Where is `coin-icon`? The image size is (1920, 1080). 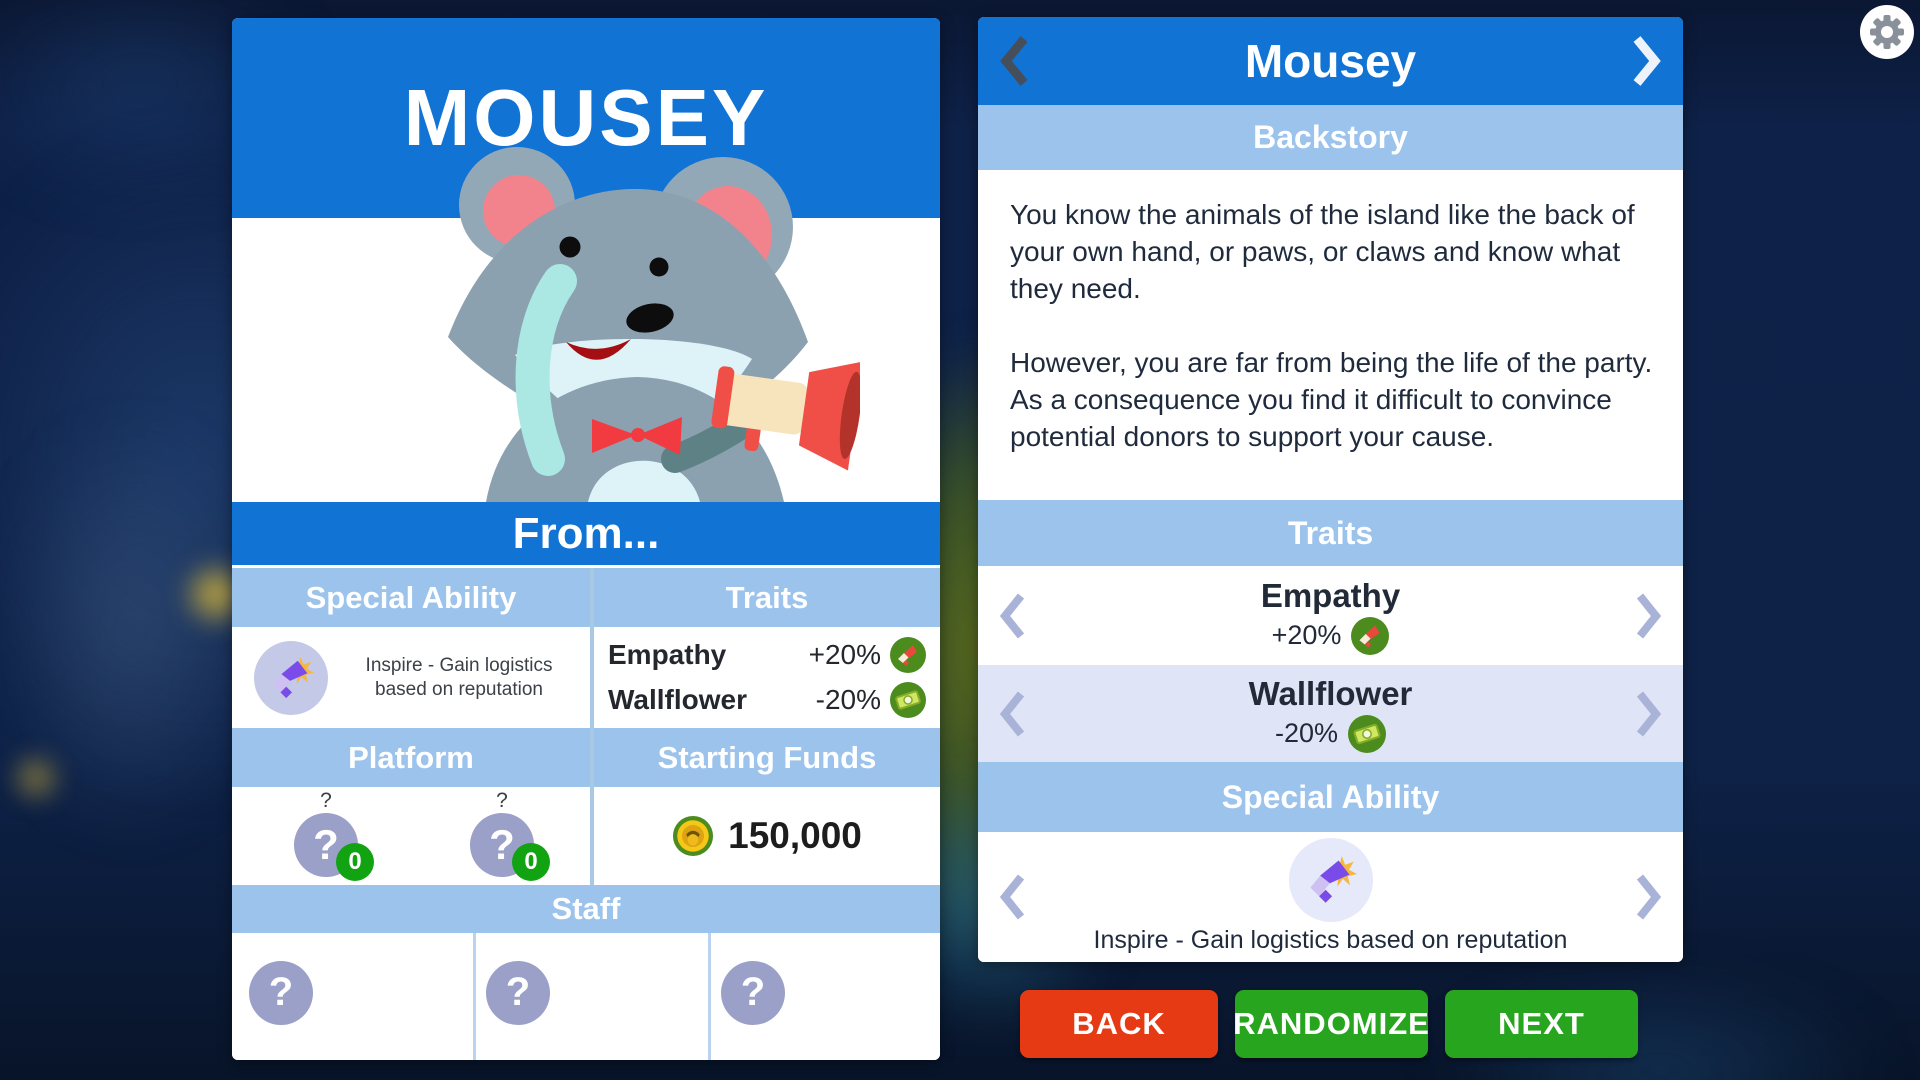 coin-icon is located at coordinates (693, 836).